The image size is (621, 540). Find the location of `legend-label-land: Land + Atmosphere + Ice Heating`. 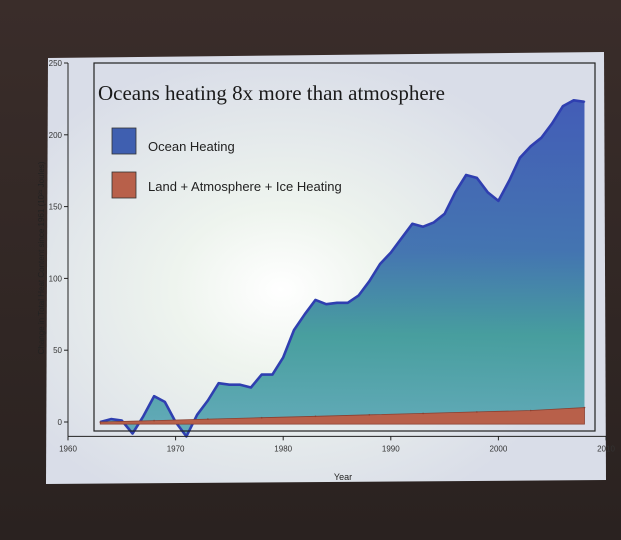

legend-label-land: Land + Atmosphere + Ice Heating is located at coordinates (245, 186).